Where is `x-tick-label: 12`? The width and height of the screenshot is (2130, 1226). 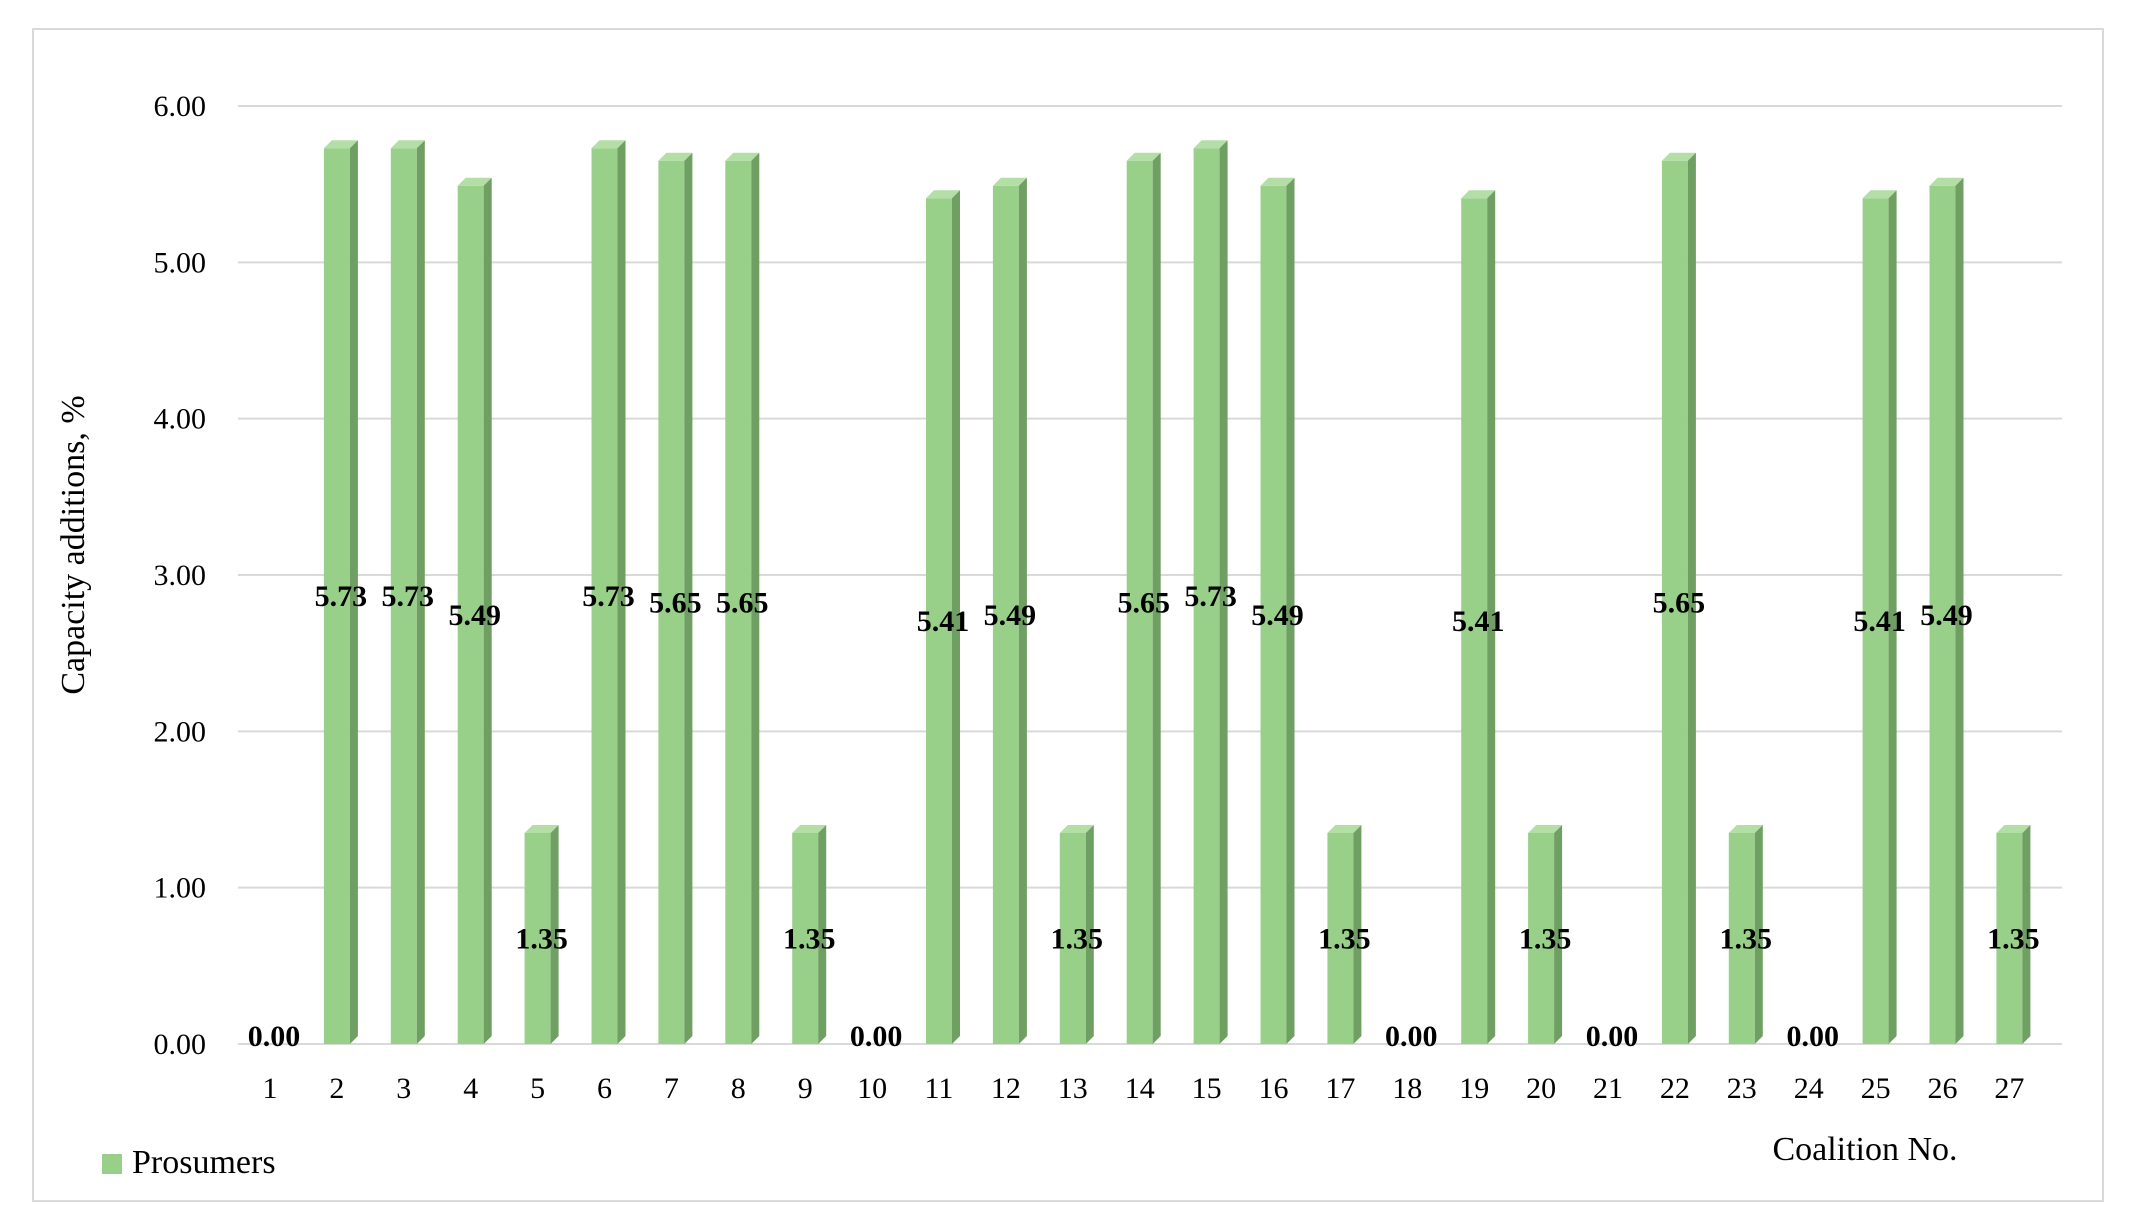 x-tick-label: 12 is located at coordinates (1006, 1088).